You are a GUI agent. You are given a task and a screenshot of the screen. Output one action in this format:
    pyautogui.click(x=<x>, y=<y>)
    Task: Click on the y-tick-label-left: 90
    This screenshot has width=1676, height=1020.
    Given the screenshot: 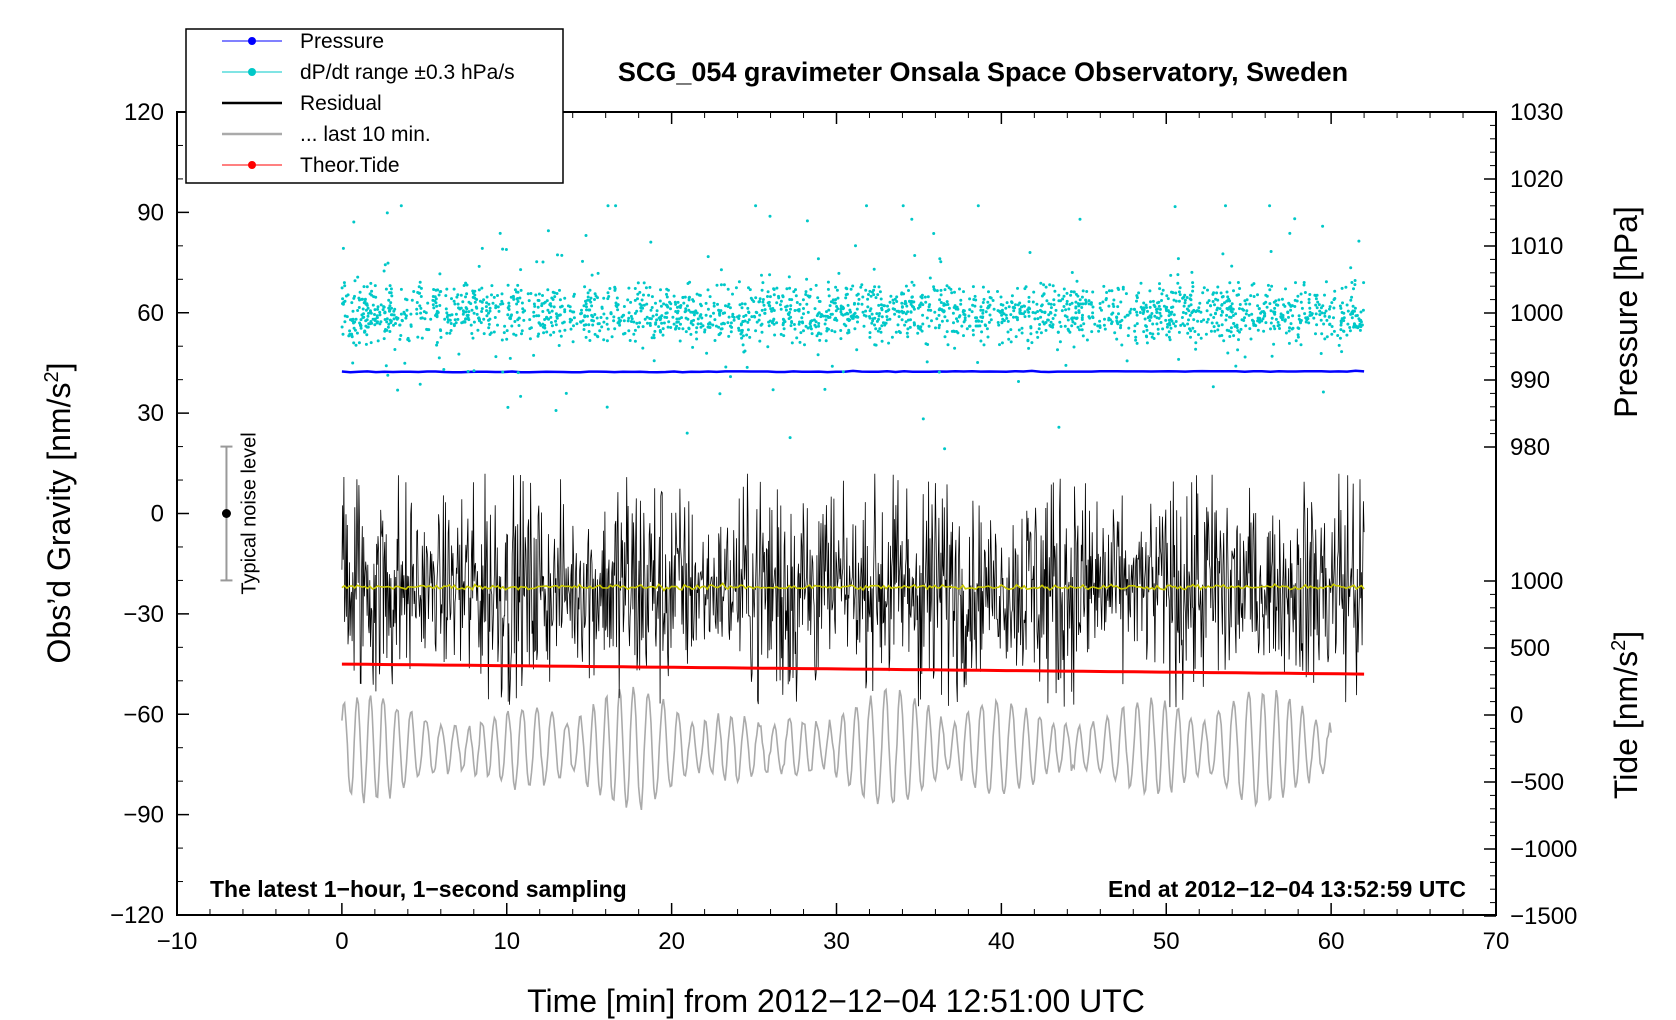 What is the action you would take?
    pyautogui.click(x=150, y=212)
    